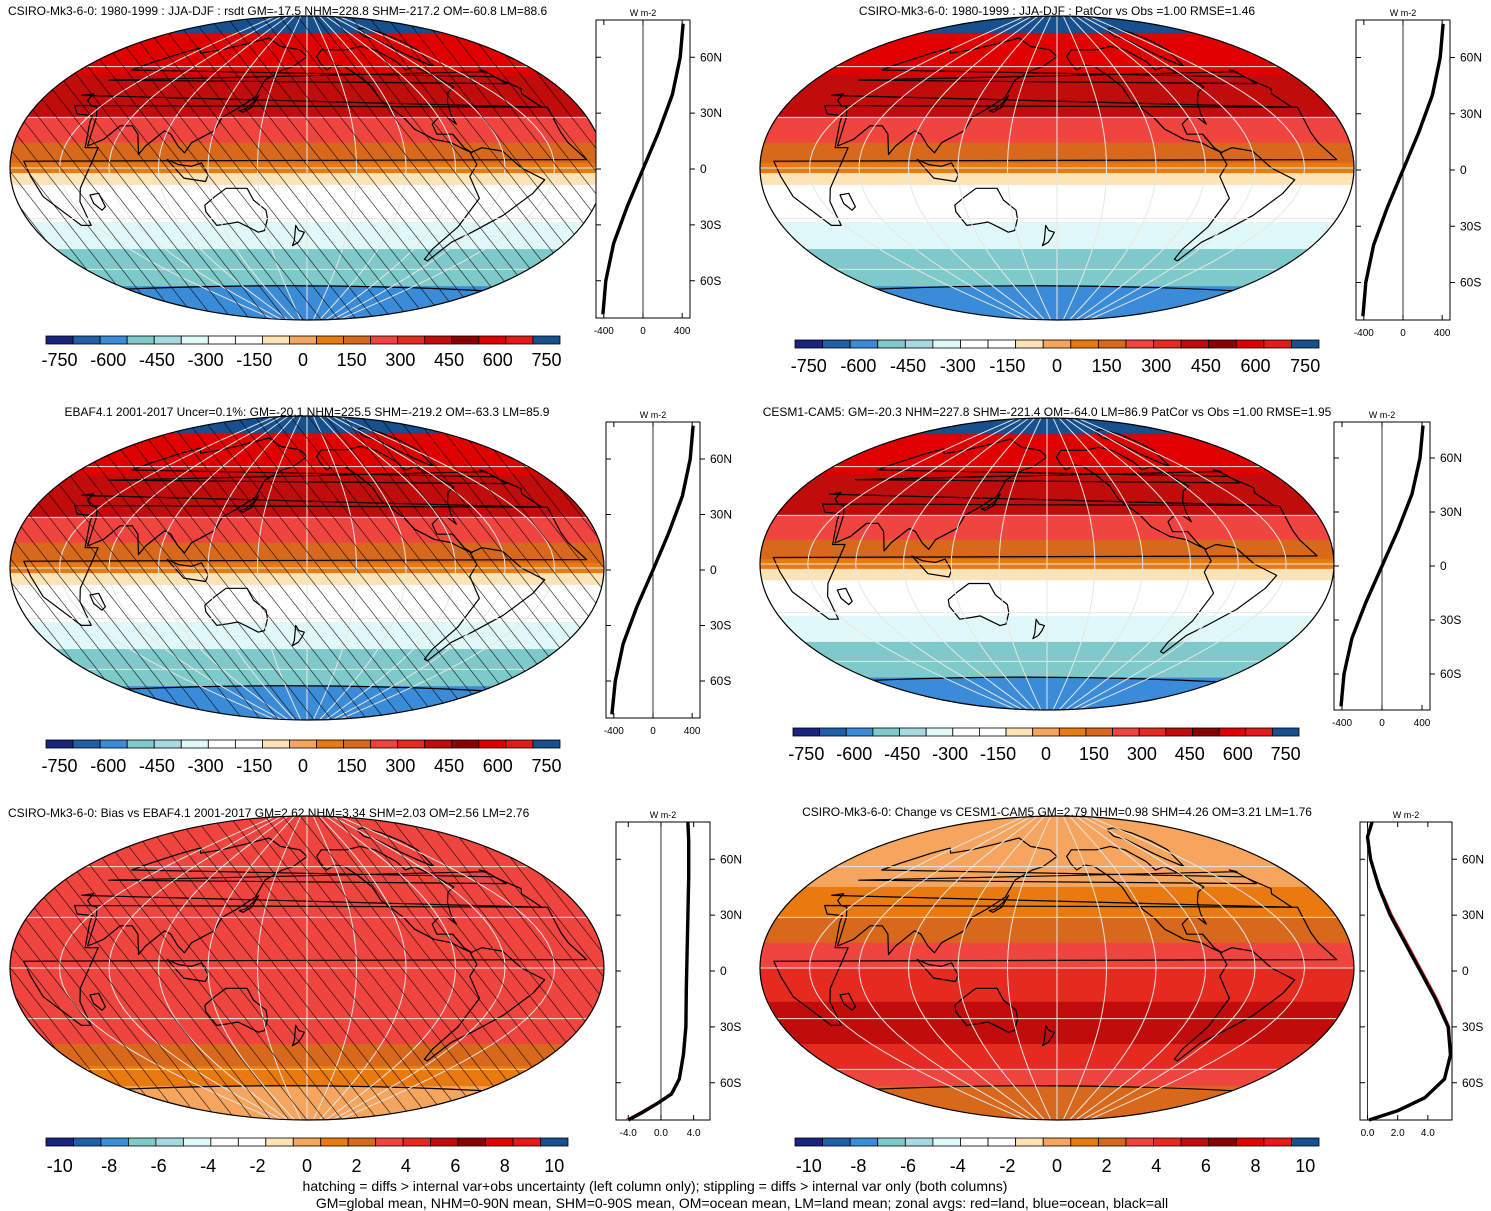  Describe the element at coordinates (157, 766) in the screenshot. I see `colorbar-tick-label: -450` at that location.